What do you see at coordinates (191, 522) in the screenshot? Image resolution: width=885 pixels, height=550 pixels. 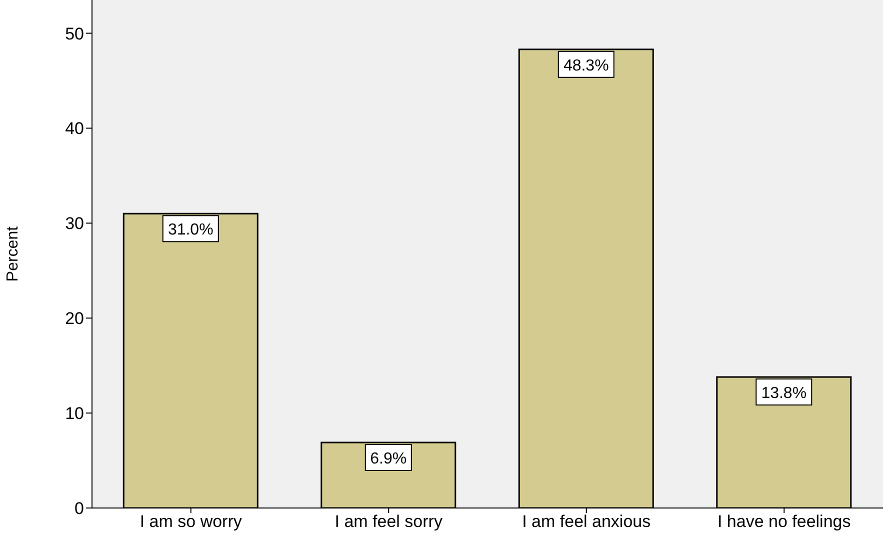 I see `x-tick-label: I am so worry` at bounding box center [191, 522].